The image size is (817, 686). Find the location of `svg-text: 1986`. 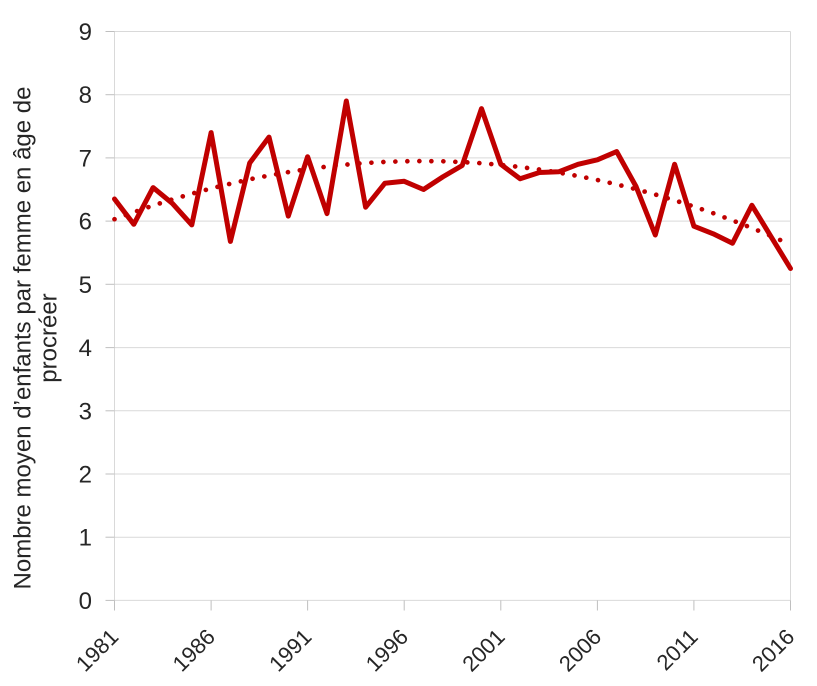

svg-text: 1986 is located at coordinates (194, 650).